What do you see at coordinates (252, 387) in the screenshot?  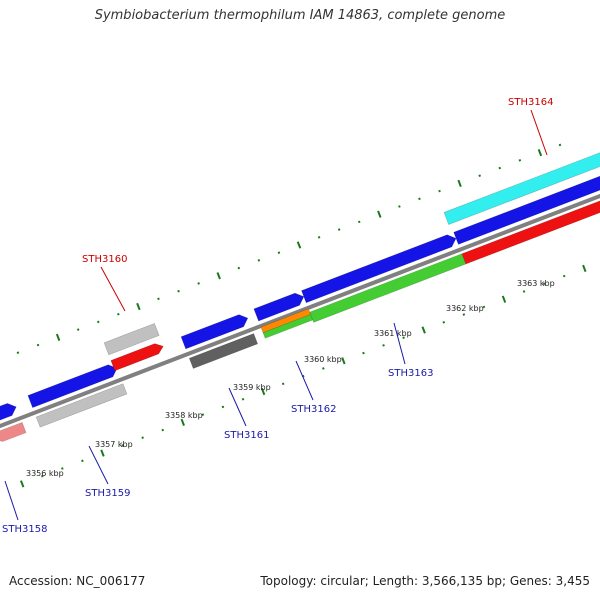 I see `kbp-label: 3359 kbp` at bounding box center [252, 387].